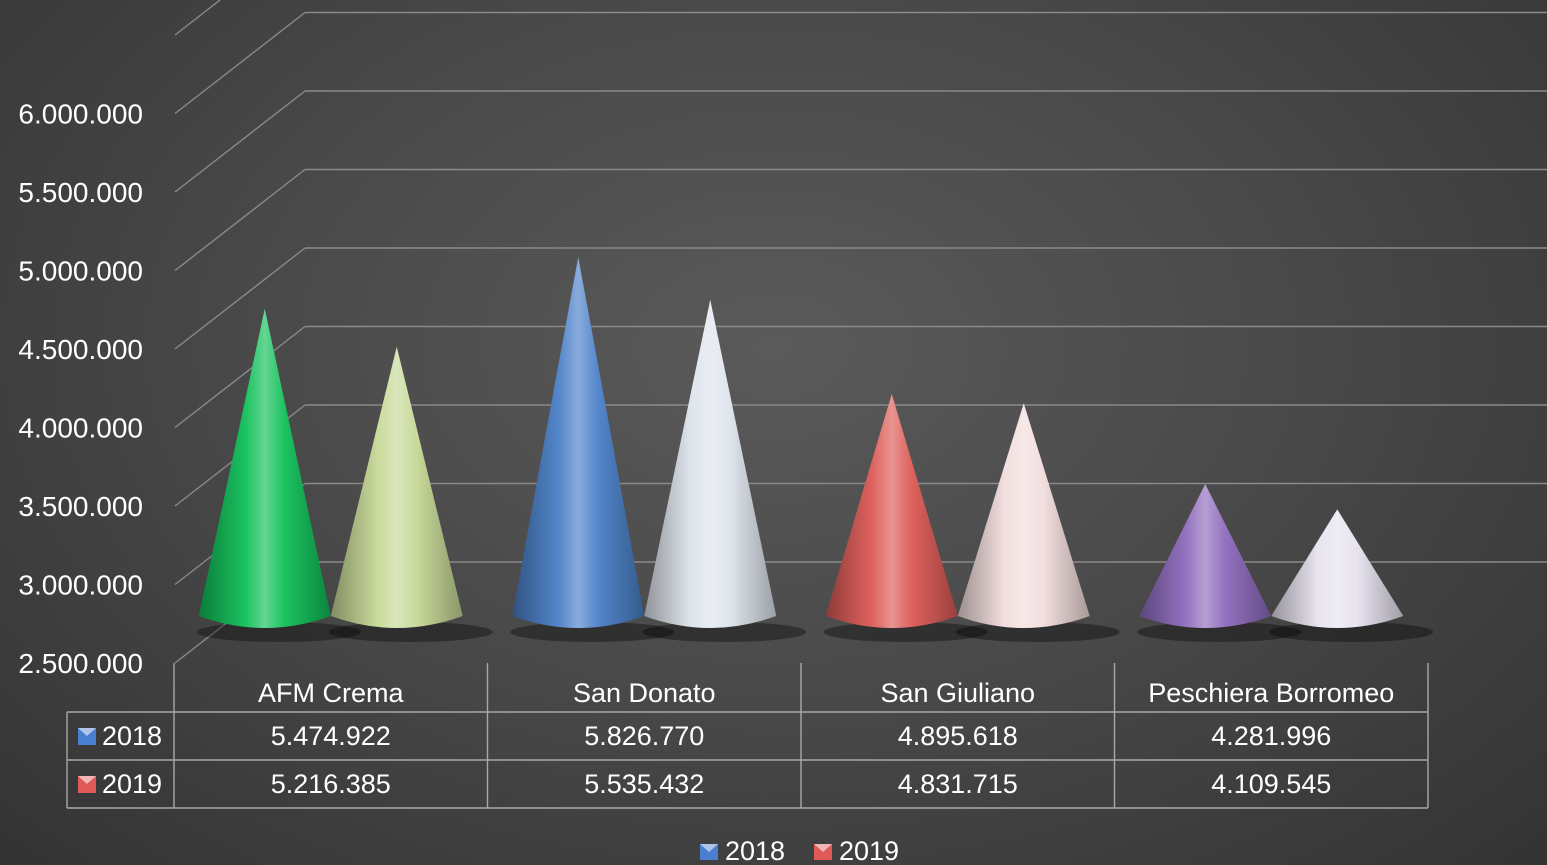  What do you see at coordinates (80, 428) in the screenshot?
I see `y-tick-label: 4.000.000` at bounding box center [80, 428].